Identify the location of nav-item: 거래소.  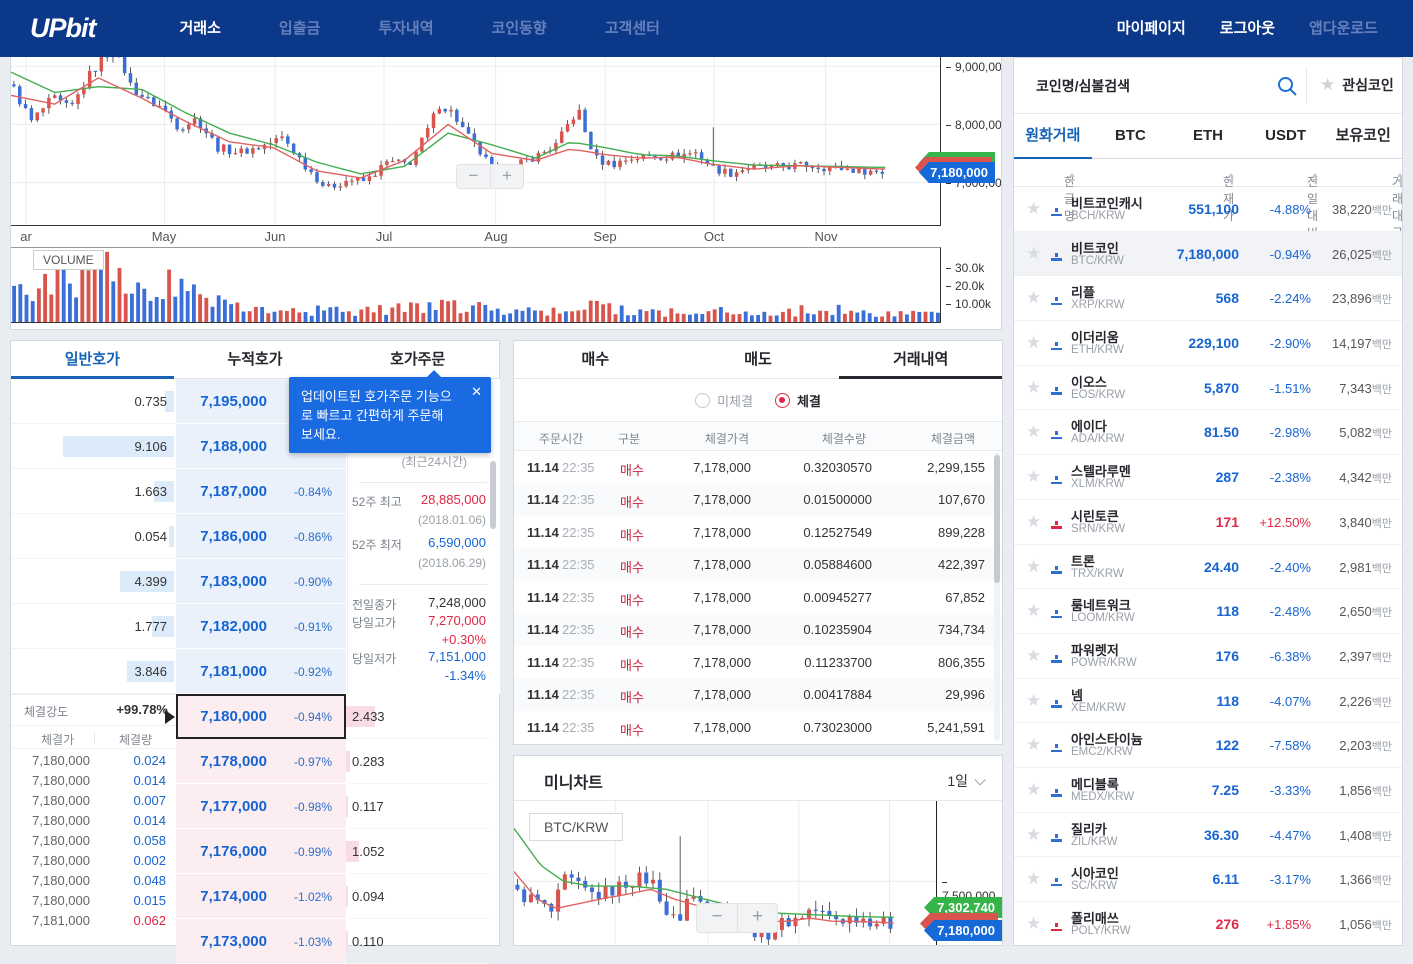
(200, 28).